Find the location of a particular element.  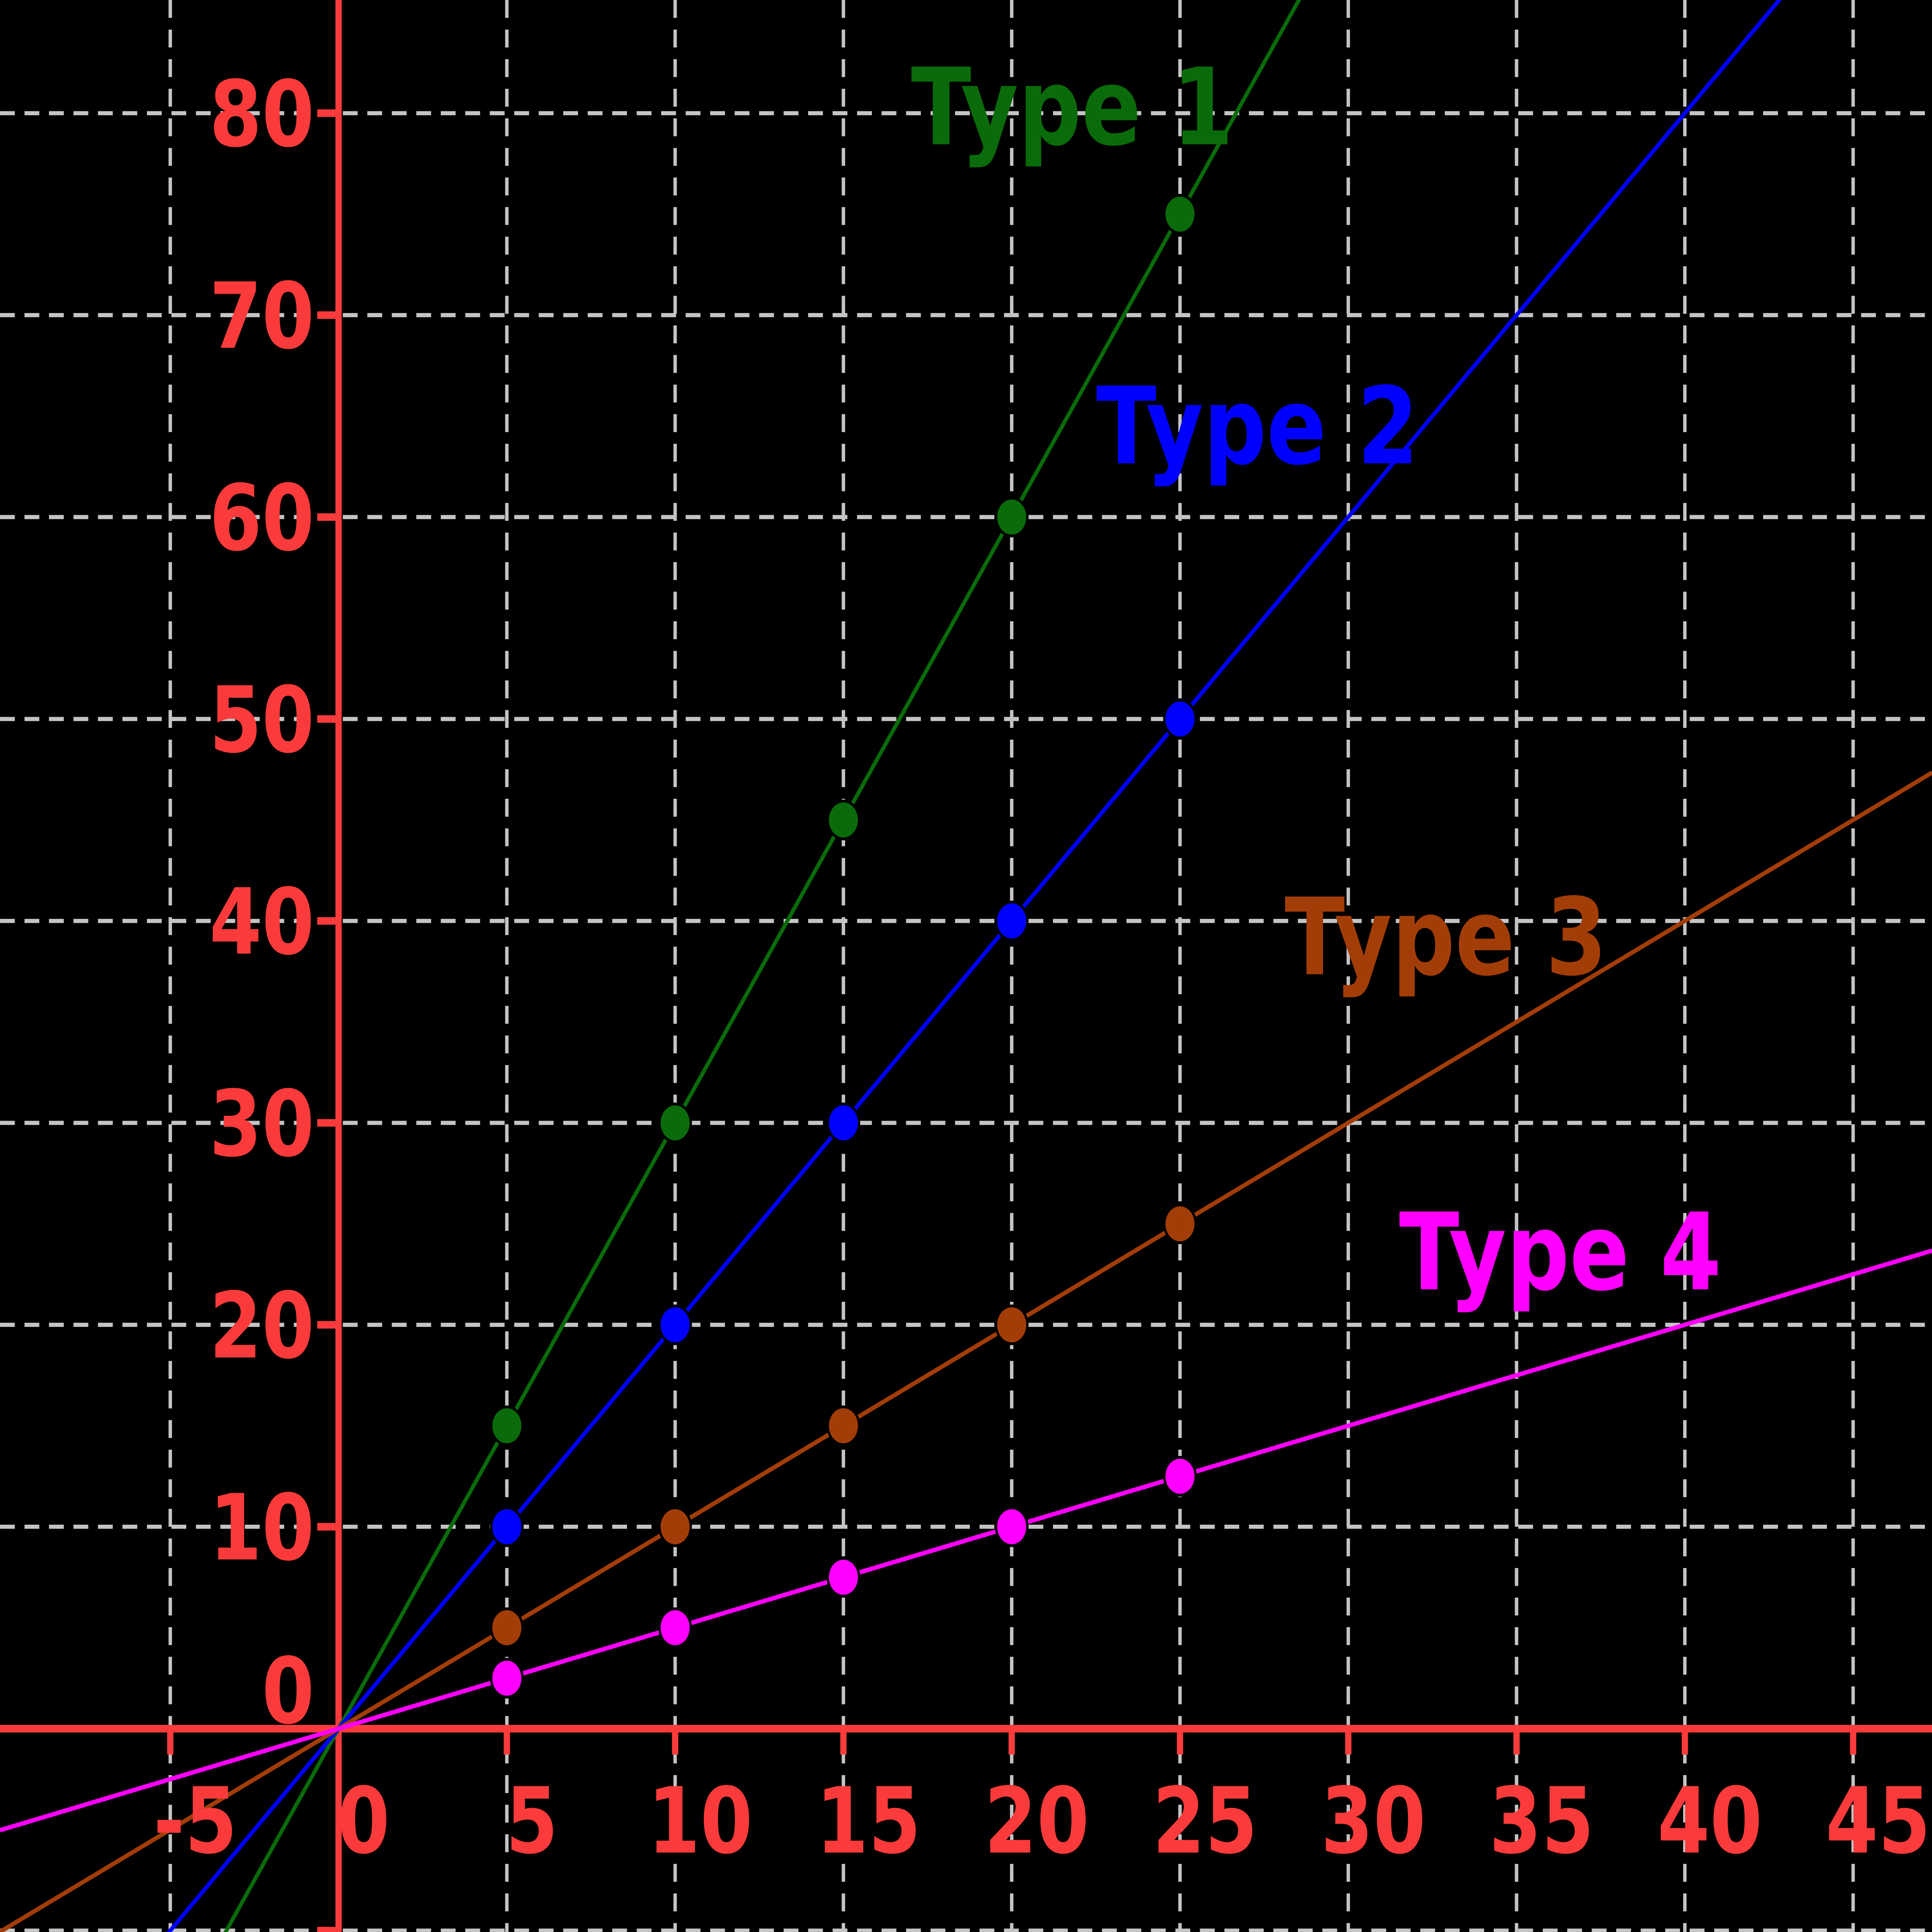

data-point-type-2-x15 is located at coordinates (844, 1122).